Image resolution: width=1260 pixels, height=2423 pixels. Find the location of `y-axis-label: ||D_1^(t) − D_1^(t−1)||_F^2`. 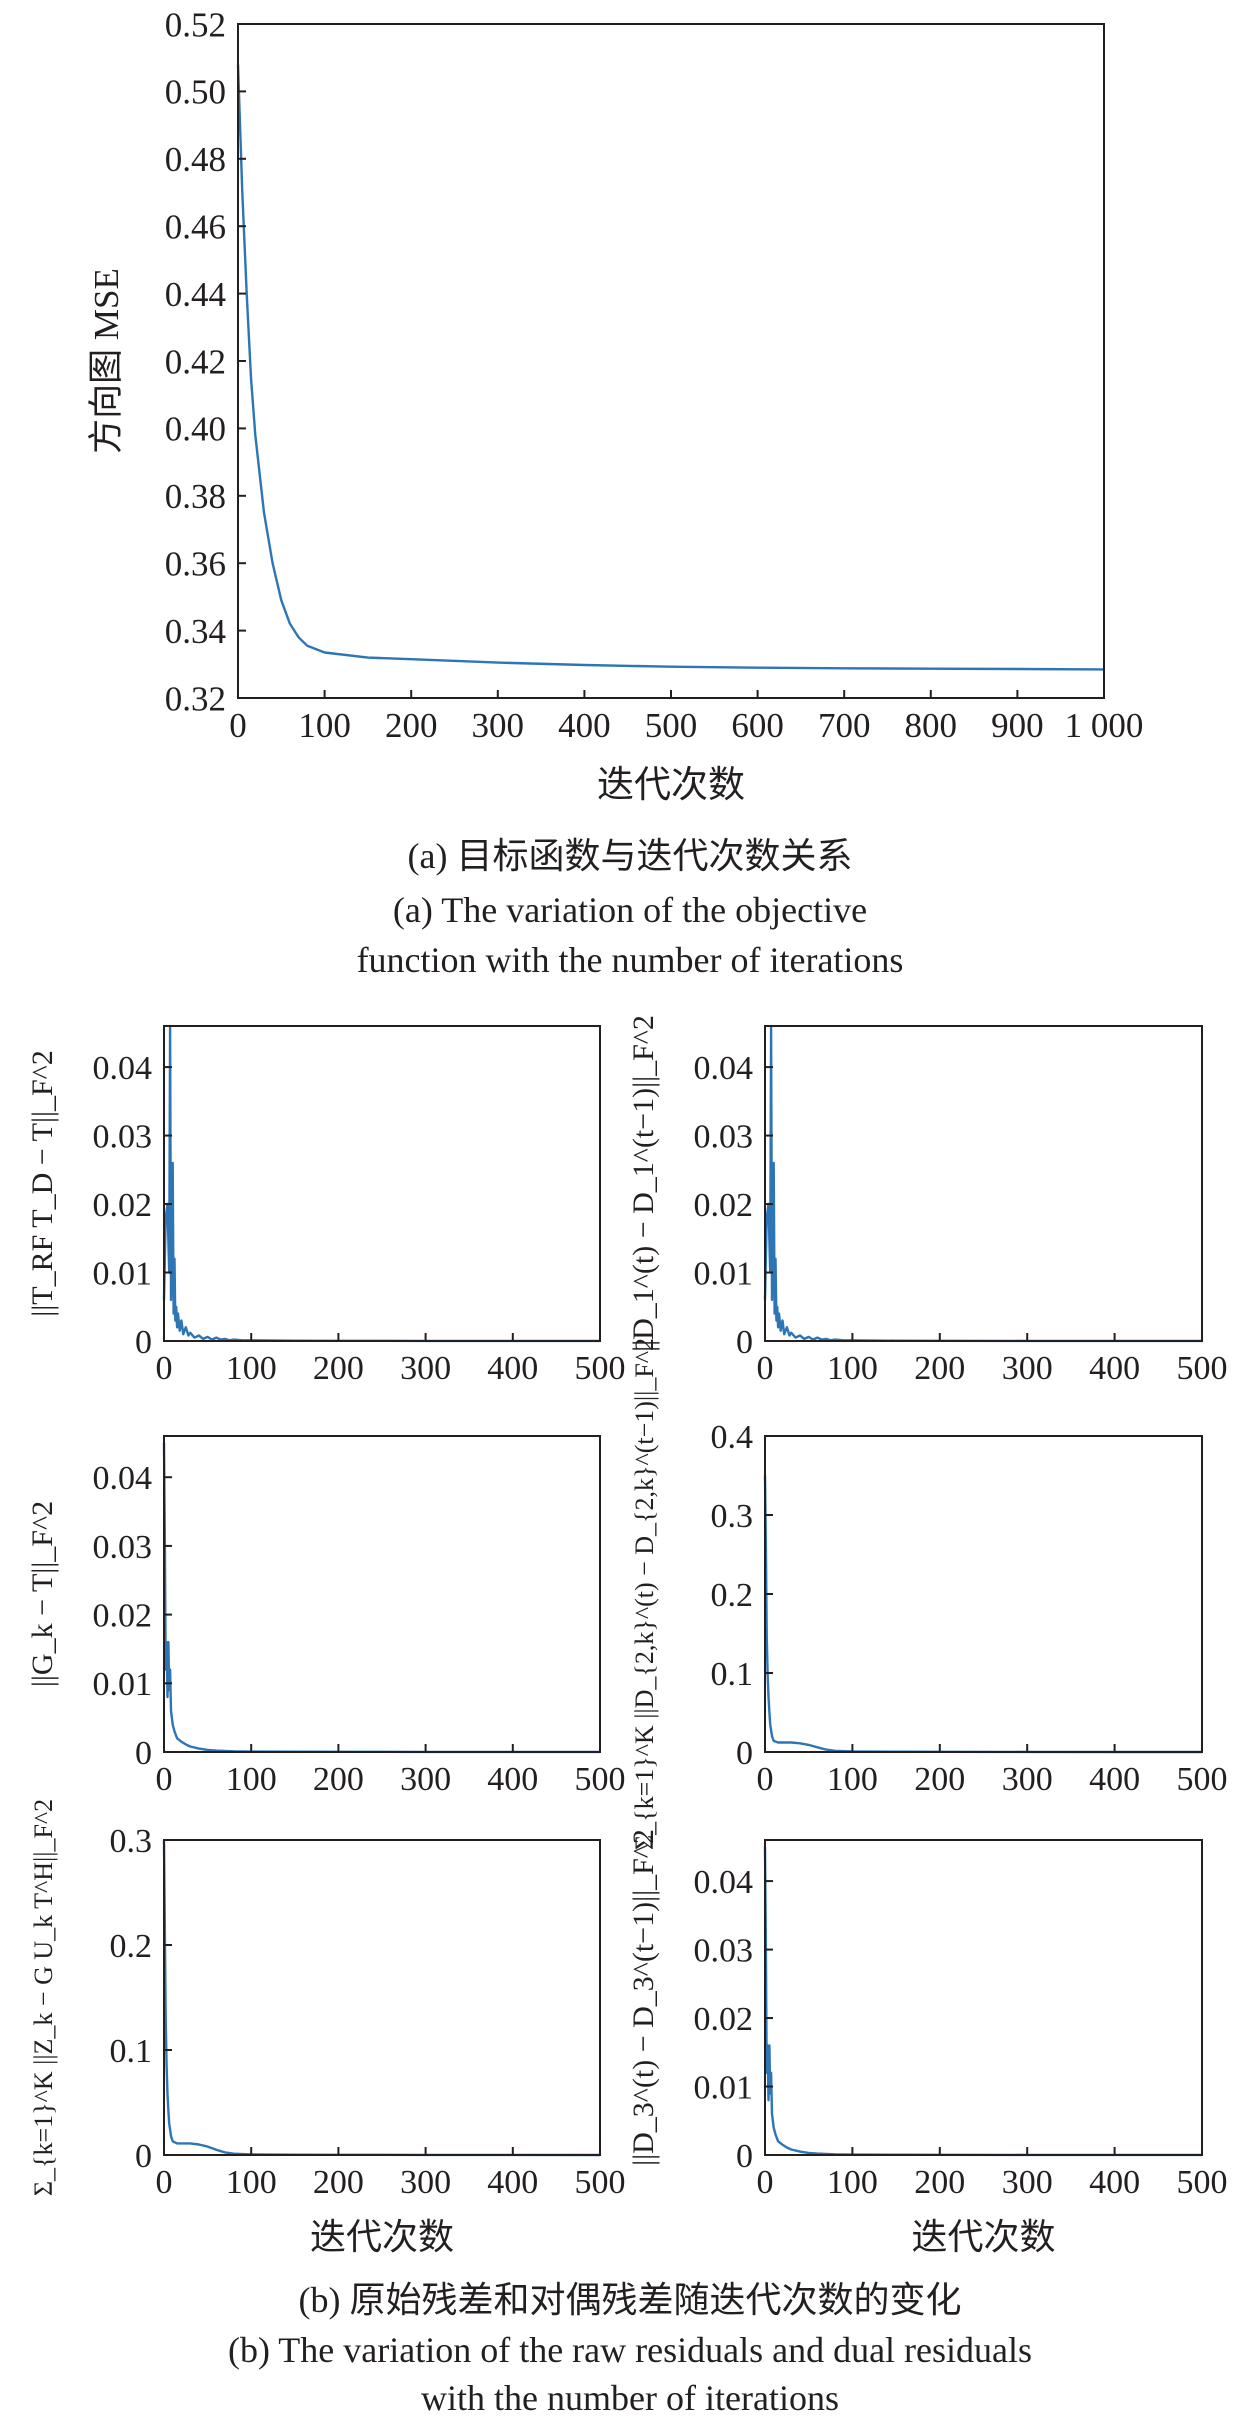

y-axis-label: ||D_1^(t) − D_1^(t−1)||_F^2 is located at coordinates (643, 1183).